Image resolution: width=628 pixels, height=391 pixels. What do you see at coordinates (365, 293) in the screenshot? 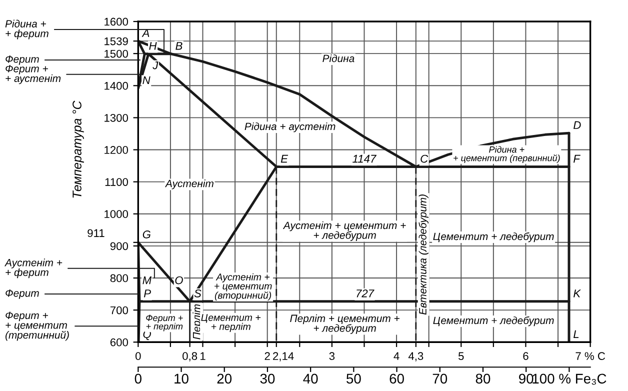
I see `annotation: 727` at bounding box center [365, 293].